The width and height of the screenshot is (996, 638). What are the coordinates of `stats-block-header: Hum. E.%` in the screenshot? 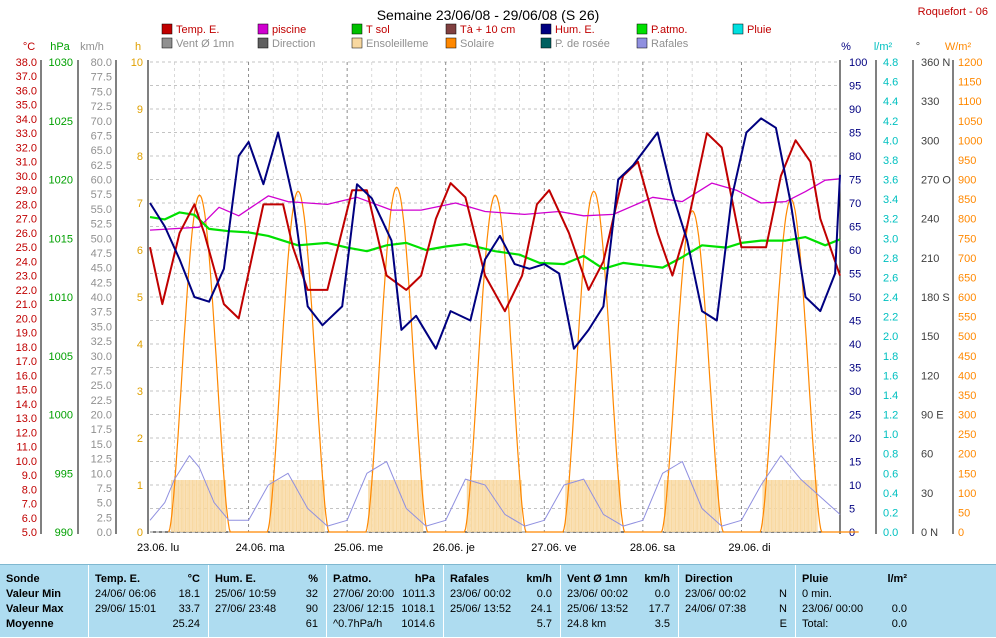 It's located at (267, 579).